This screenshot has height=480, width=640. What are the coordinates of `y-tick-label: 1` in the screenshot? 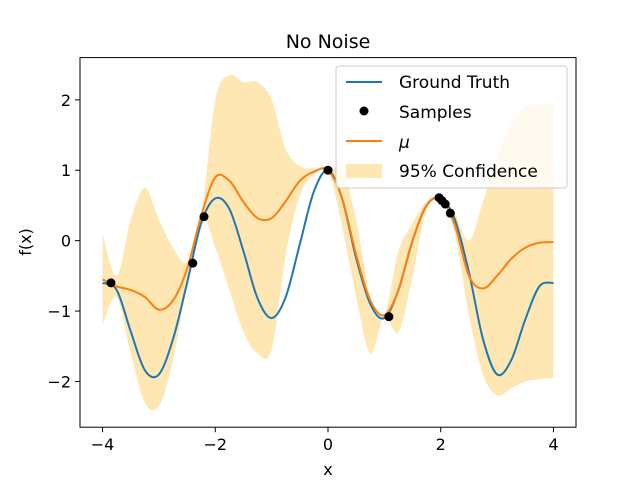 It's located at (66, 170).